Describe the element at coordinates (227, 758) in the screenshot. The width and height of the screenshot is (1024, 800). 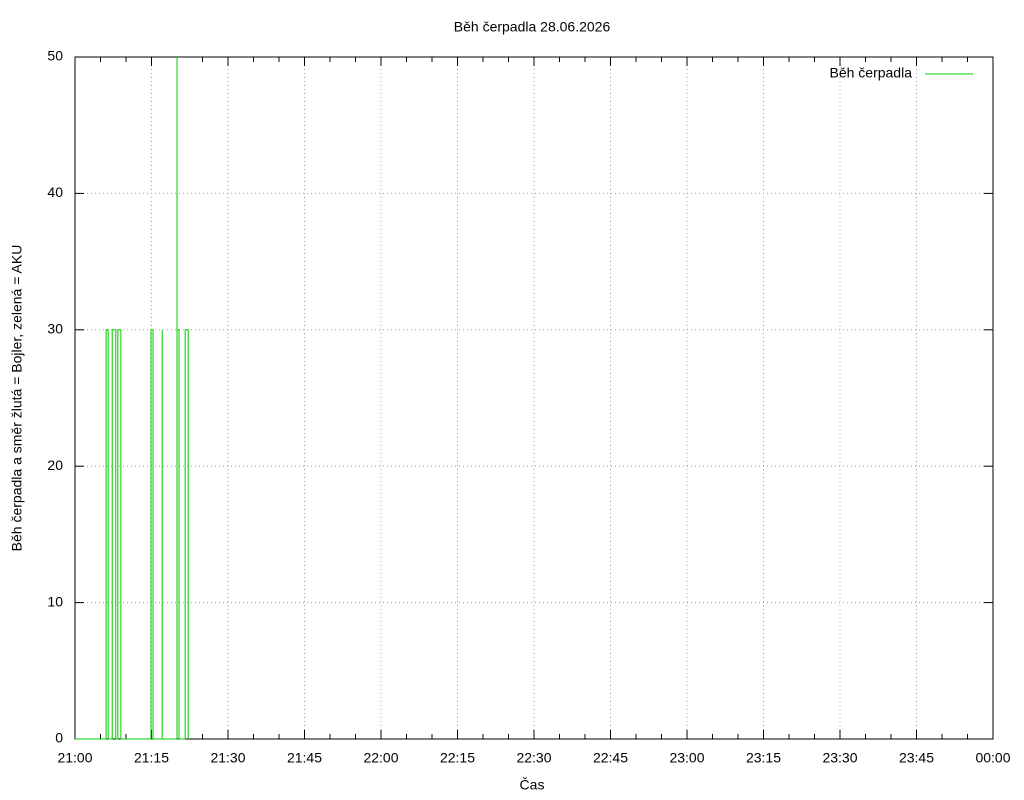
I see `x-tick-label: 21:30` at that location.